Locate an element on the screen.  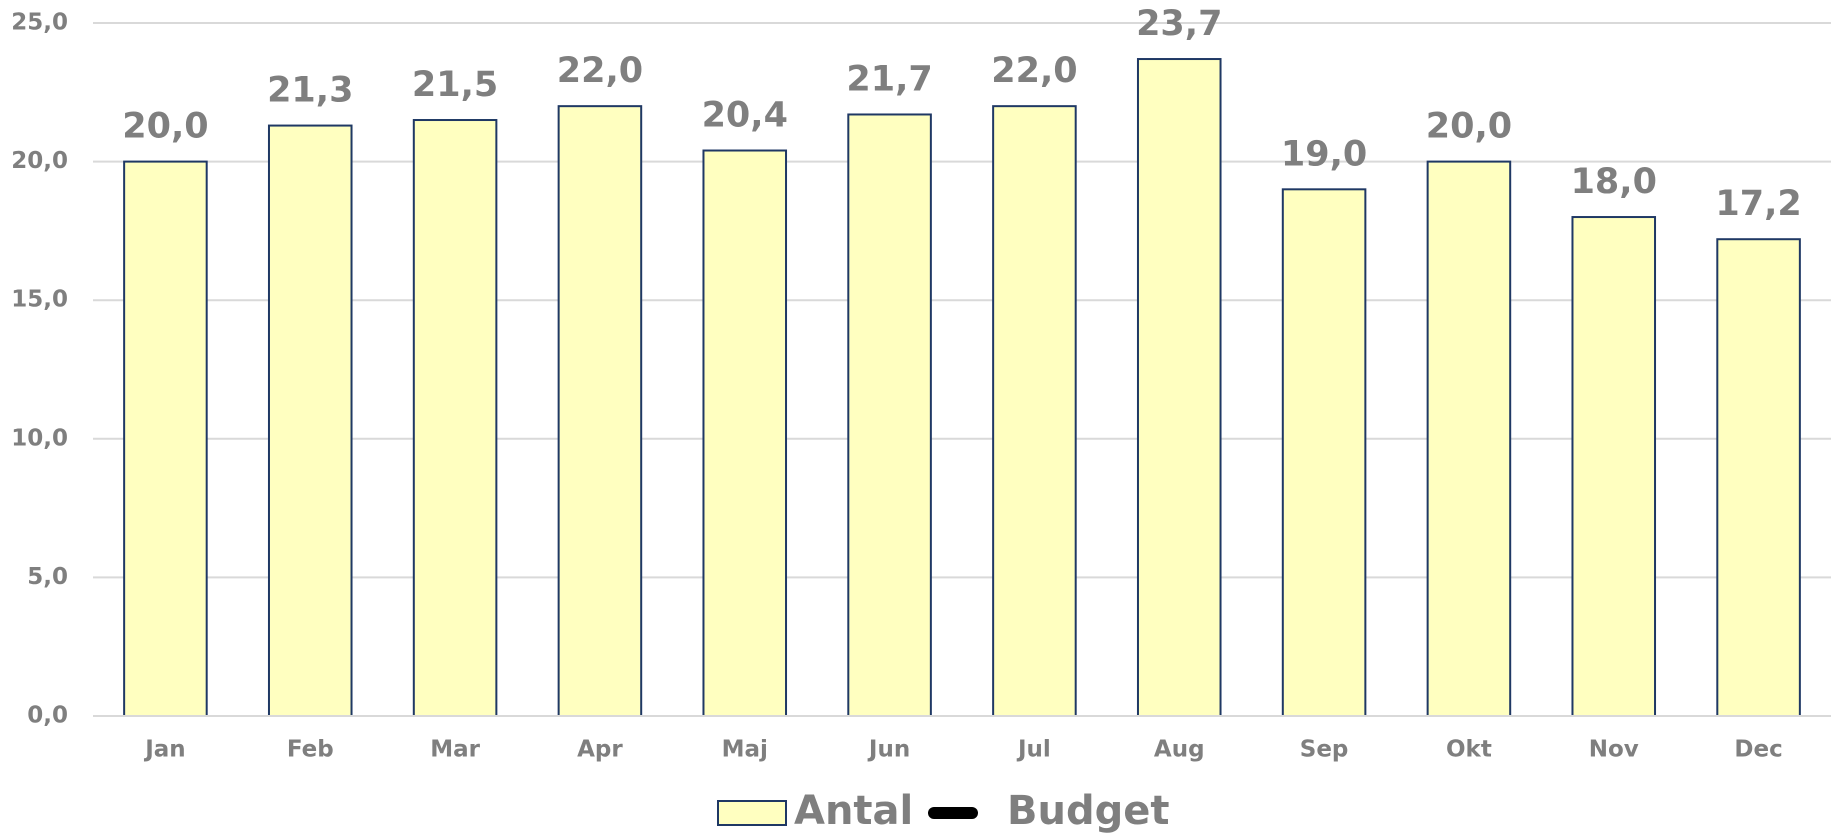
y-tick-label: 20,0 is located at coordinates (39, 161).